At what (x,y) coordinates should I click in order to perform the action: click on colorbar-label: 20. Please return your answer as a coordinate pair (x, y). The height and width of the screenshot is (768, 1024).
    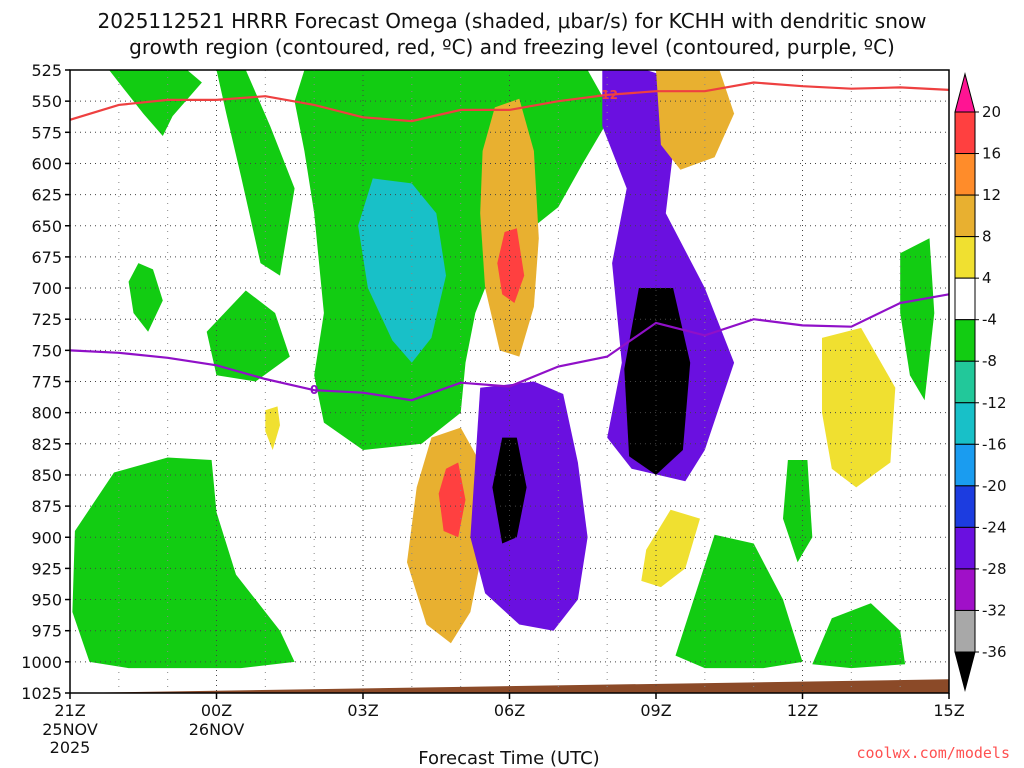
    Looking at the image, I should click on (991, 112).